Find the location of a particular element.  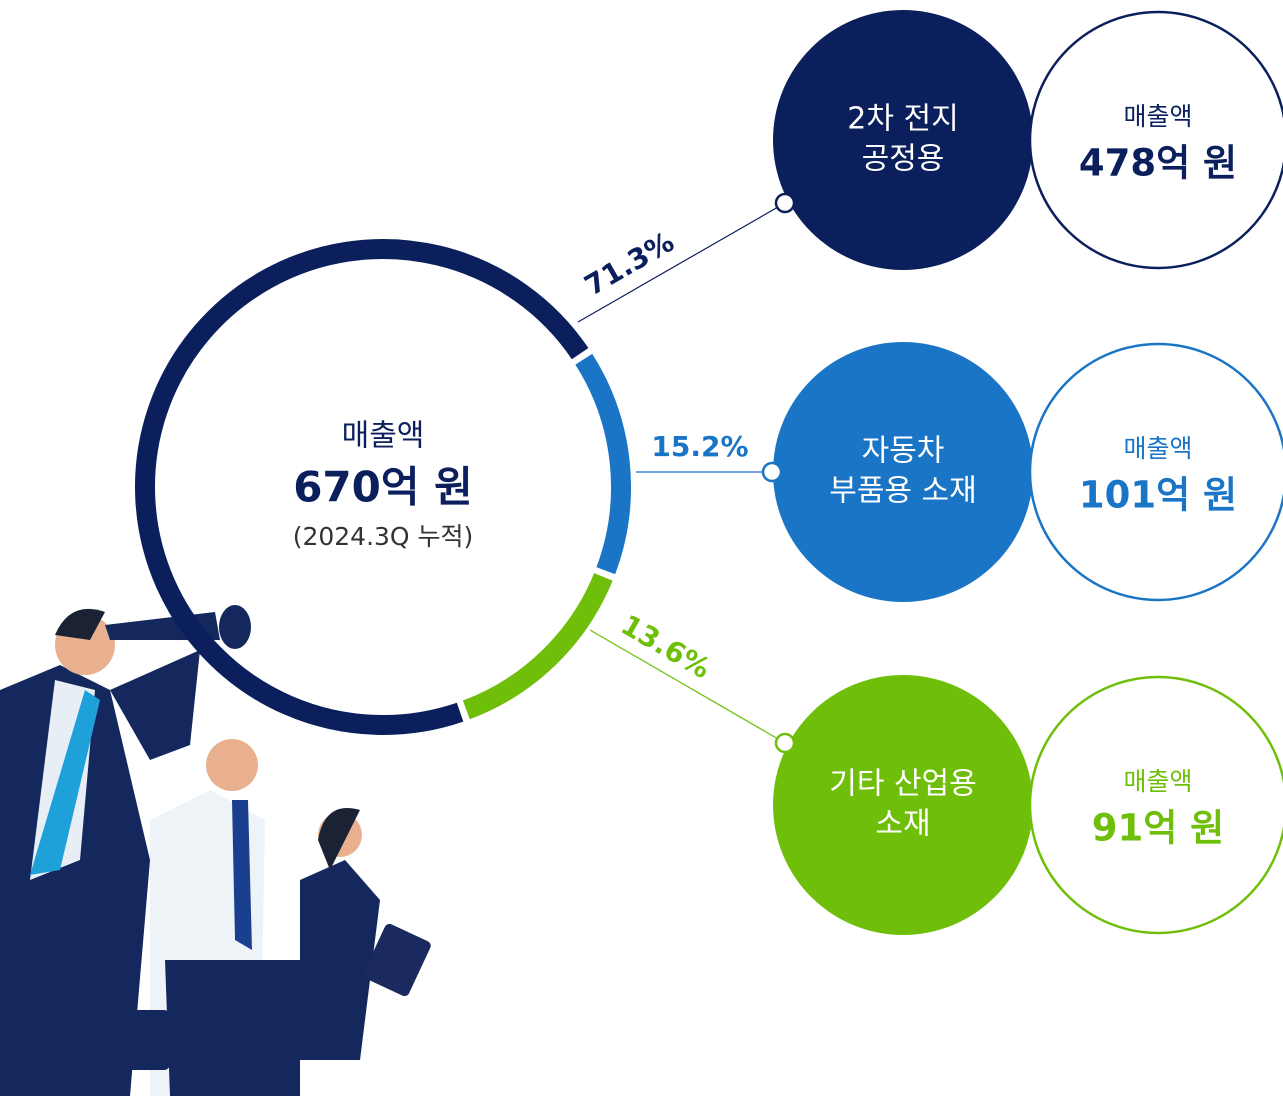

category-label: 공정용 is located at coordinates (903, 159).